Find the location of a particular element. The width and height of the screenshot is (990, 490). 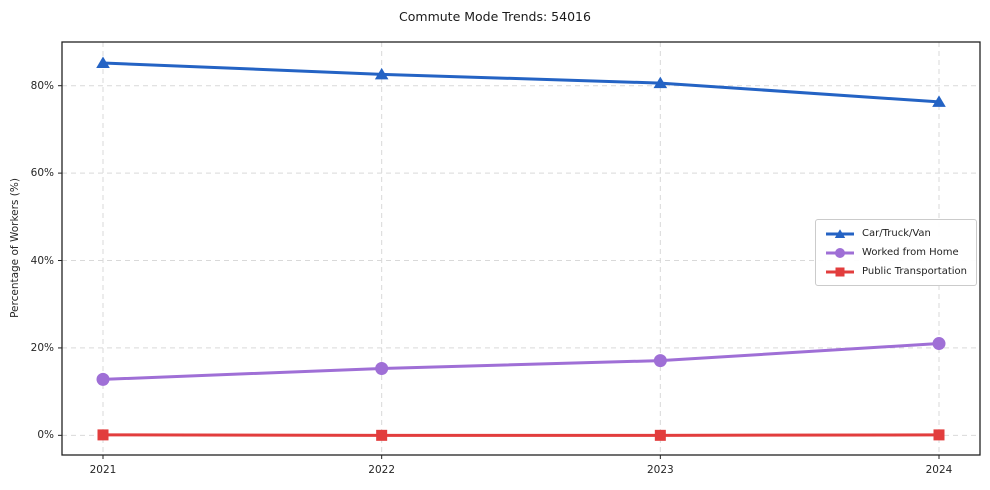

legend-item-public-transportation: Public Transportation is located at coordinates (896, 271).